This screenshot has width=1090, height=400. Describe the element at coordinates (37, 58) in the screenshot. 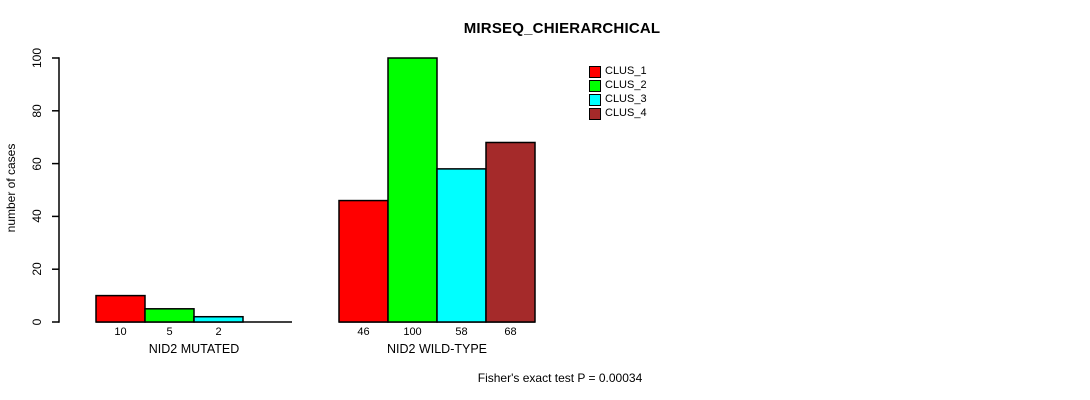

I see `y-tick-label: 100` at that location.